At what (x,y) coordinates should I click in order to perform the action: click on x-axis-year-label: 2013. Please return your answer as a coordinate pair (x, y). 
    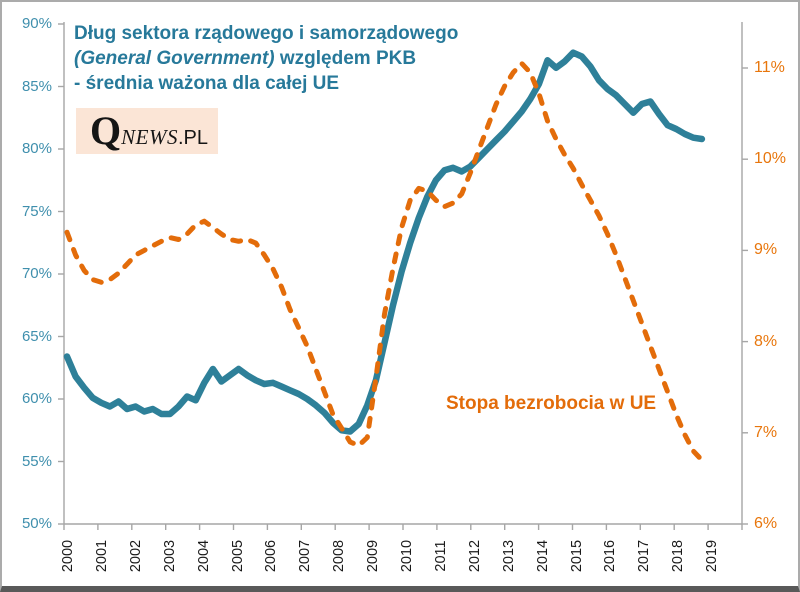
    Looking at the image, I should click on (508, 556).